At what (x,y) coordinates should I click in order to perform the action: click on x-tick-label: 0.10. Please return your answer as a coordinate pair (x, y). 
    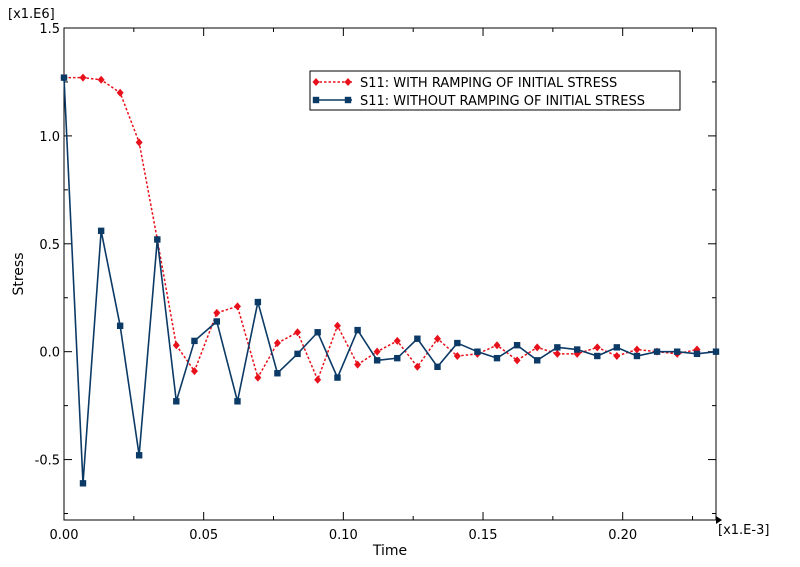
    Looking at the image, I should click on (343, 535).